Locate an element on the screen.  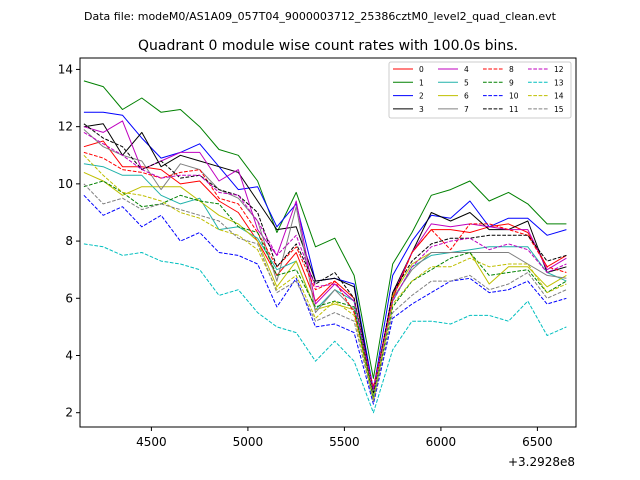
y-tick-label: 4 is located at coordinates (69, 355).